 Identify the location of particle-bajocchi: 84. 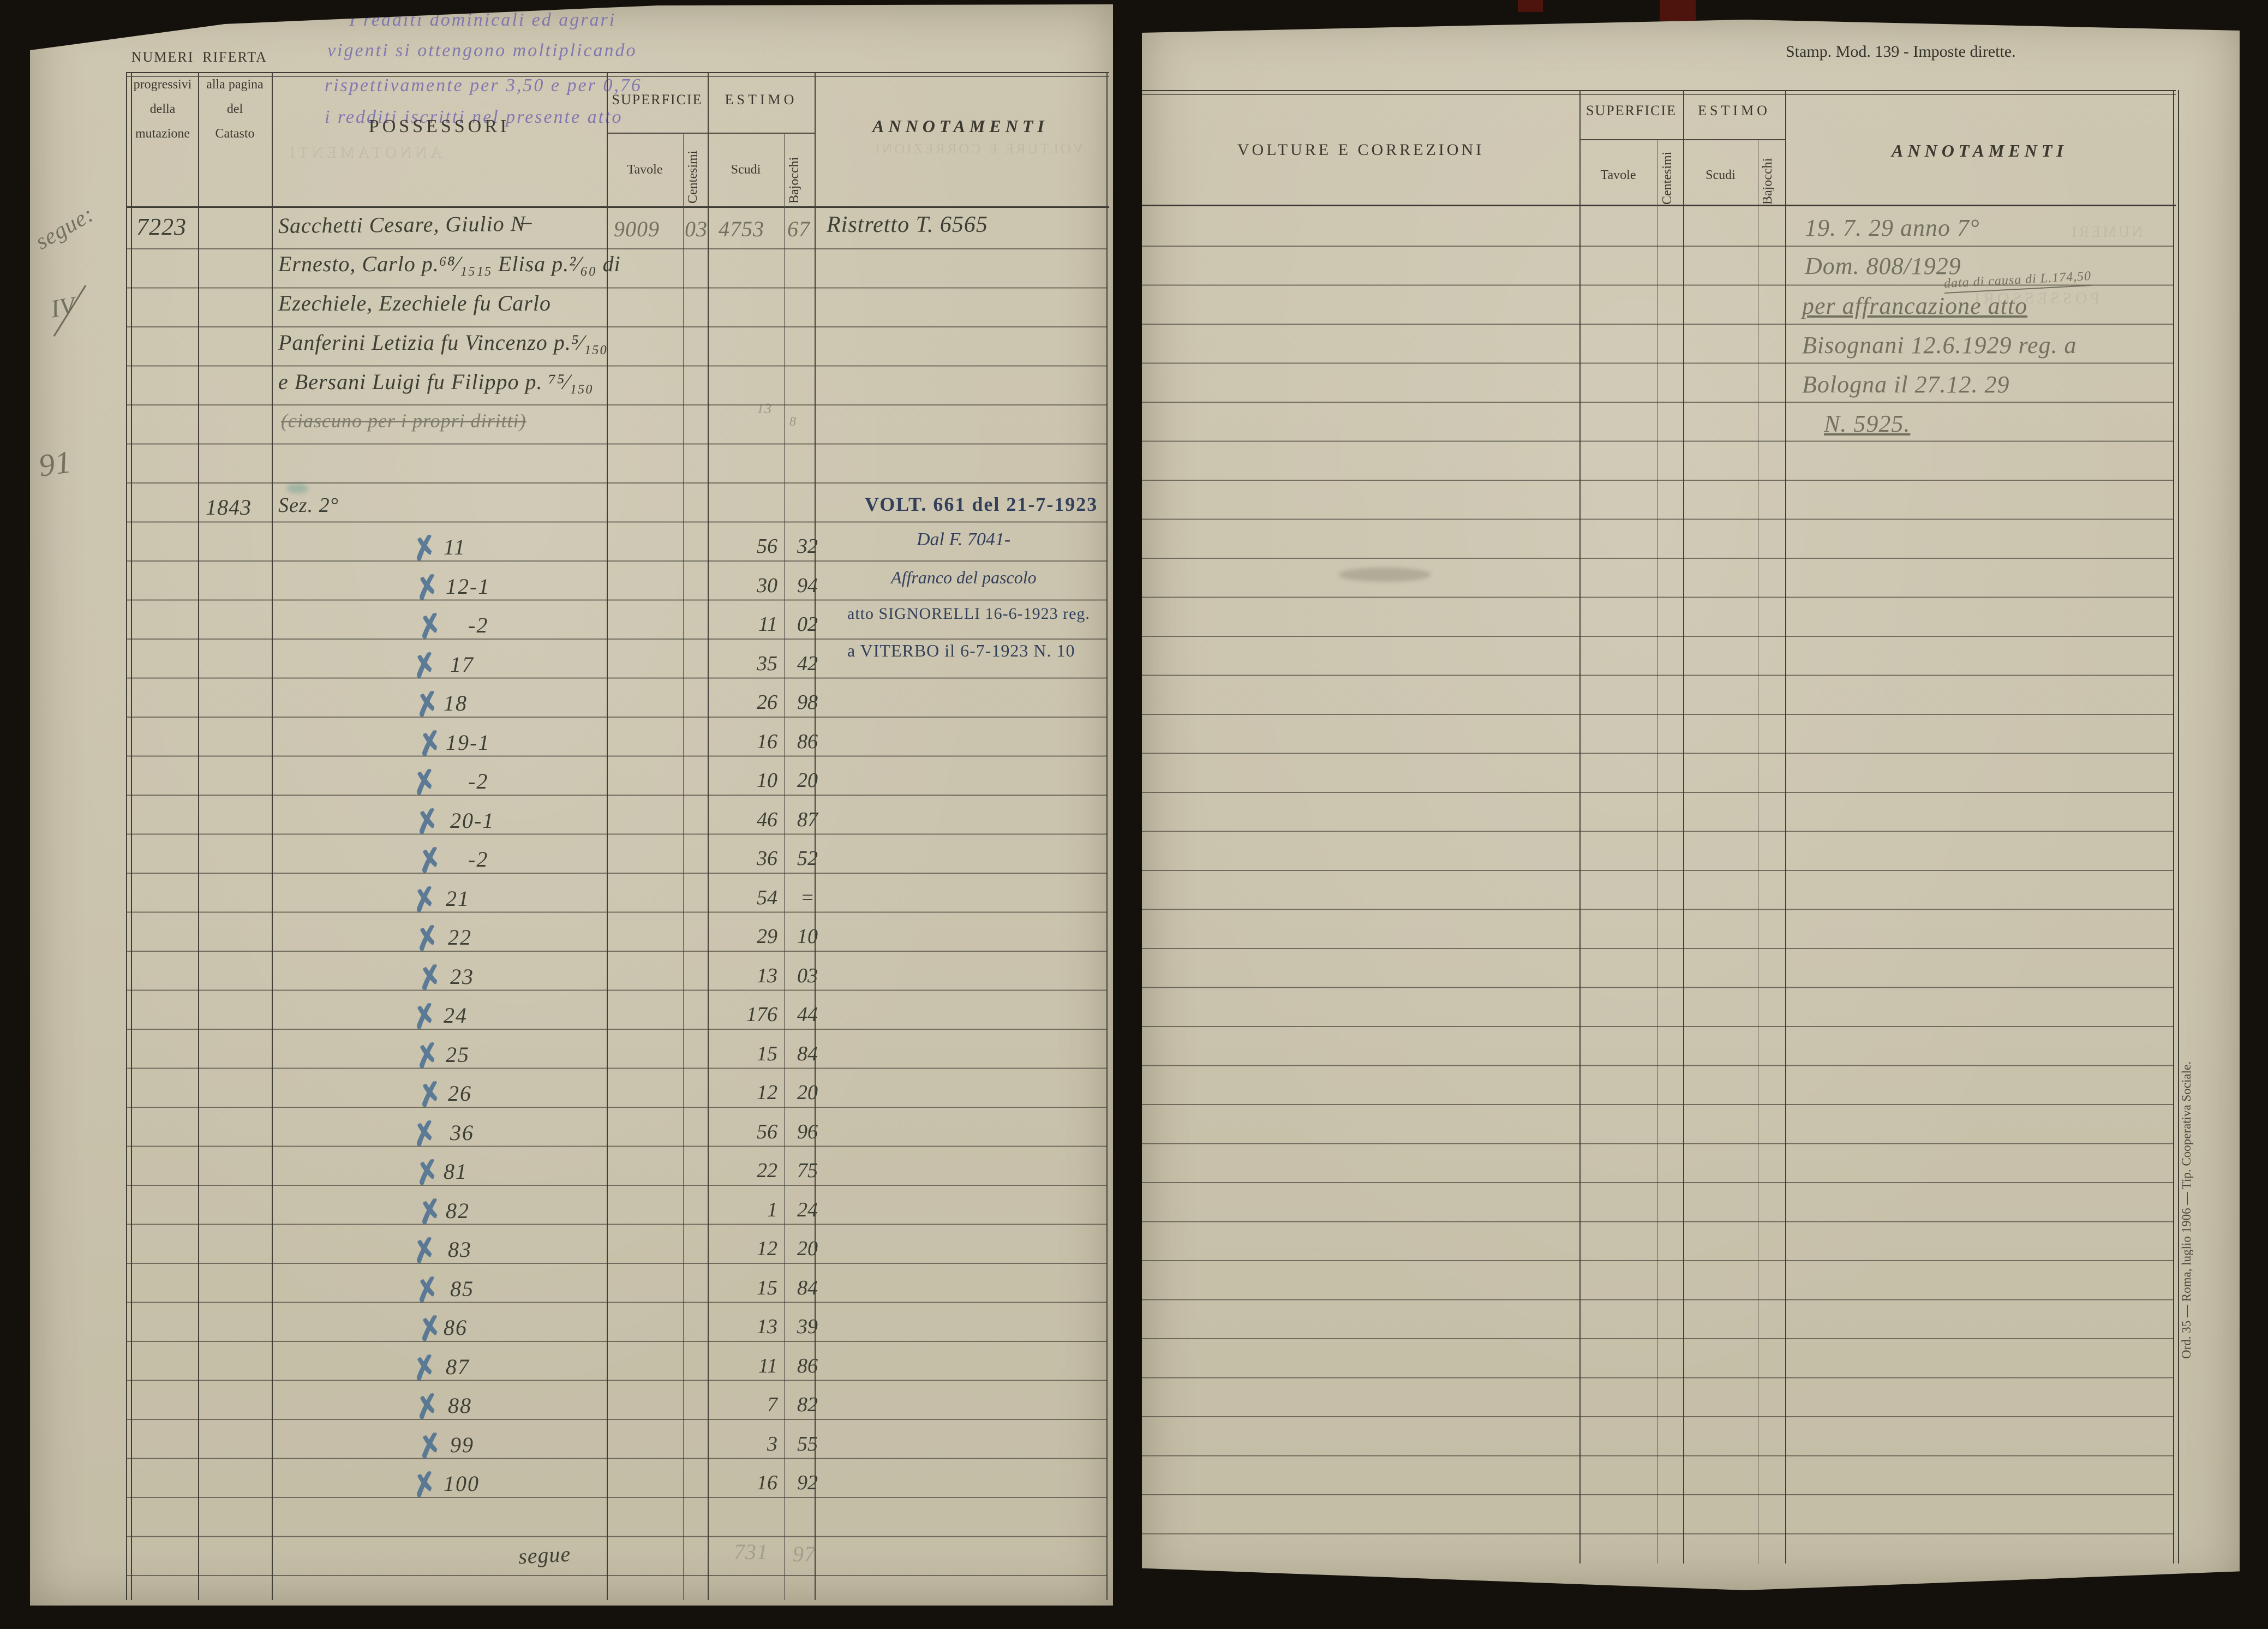
(807, 1287).